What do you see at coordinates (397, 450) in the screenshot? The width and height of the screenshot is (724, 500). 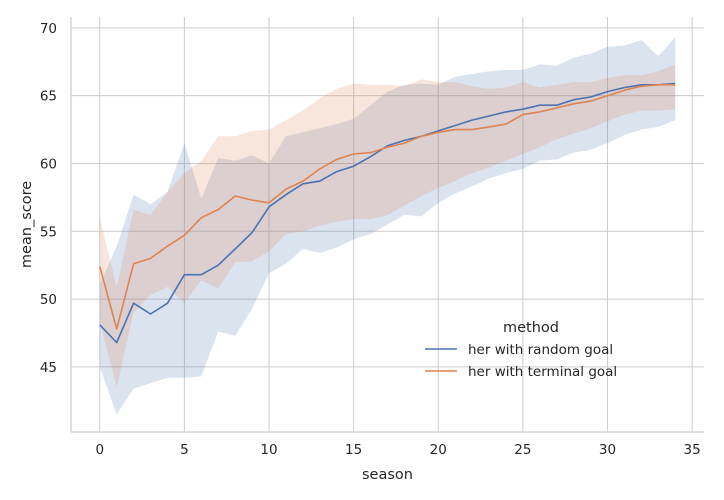 I see `x-tick-labels: 0 5 10 15 20 25 30 35` at bounding box center [397, 450].